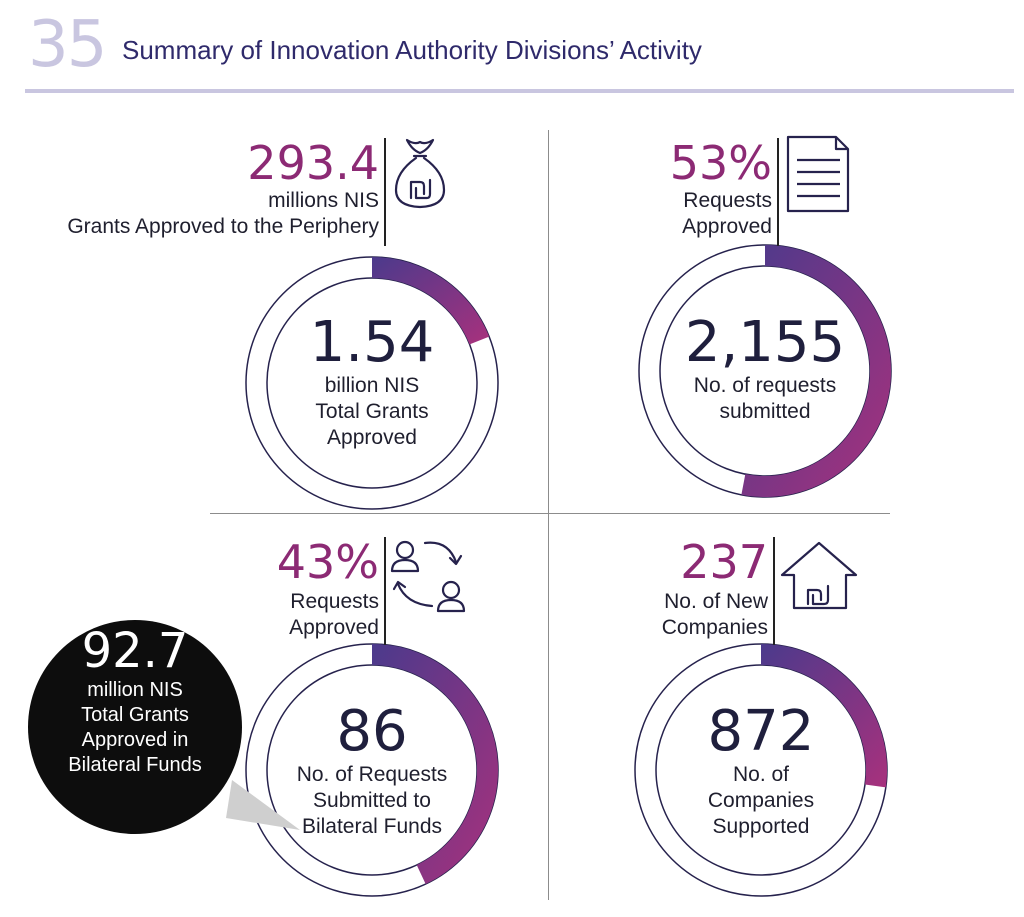 The image size is (1024, 917). I want to click on headline-bilateral: 43%, so click(327, 562).